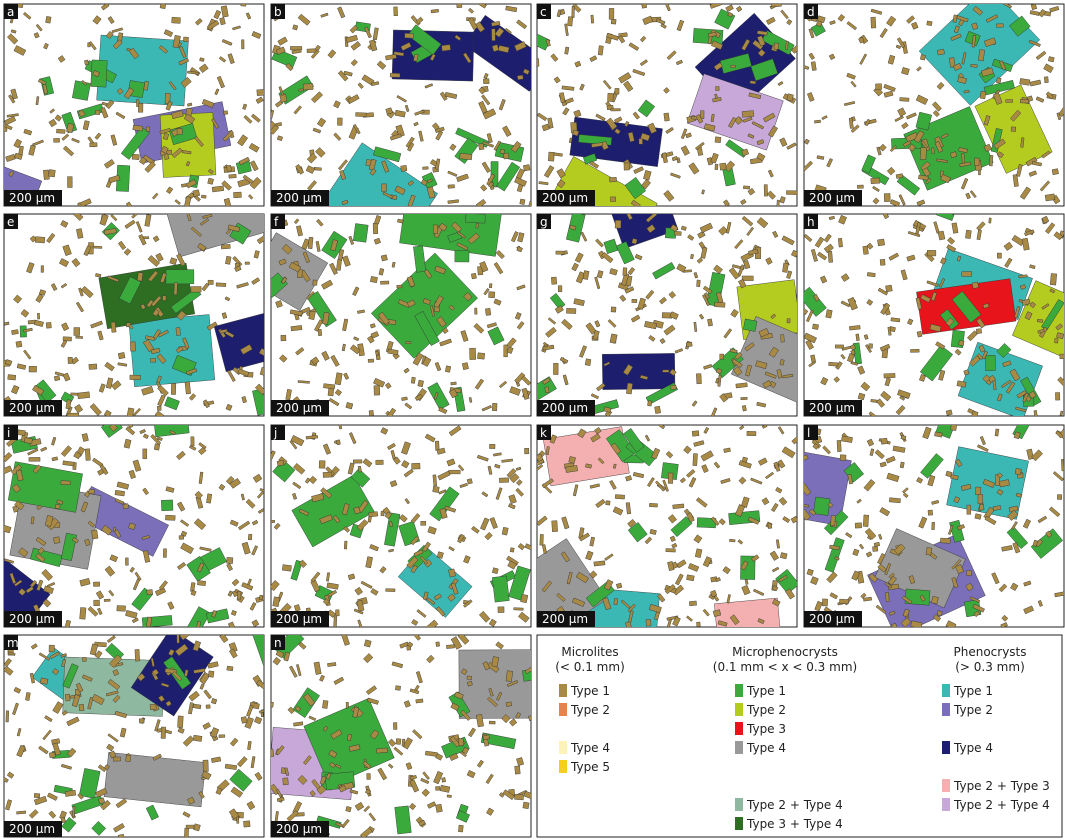 The width and height of the screenshot is (1065, 840). What do you see at coordinates (134, 105) in the screenshot?
I see `panel-frame` at bounding box center [134, 105].